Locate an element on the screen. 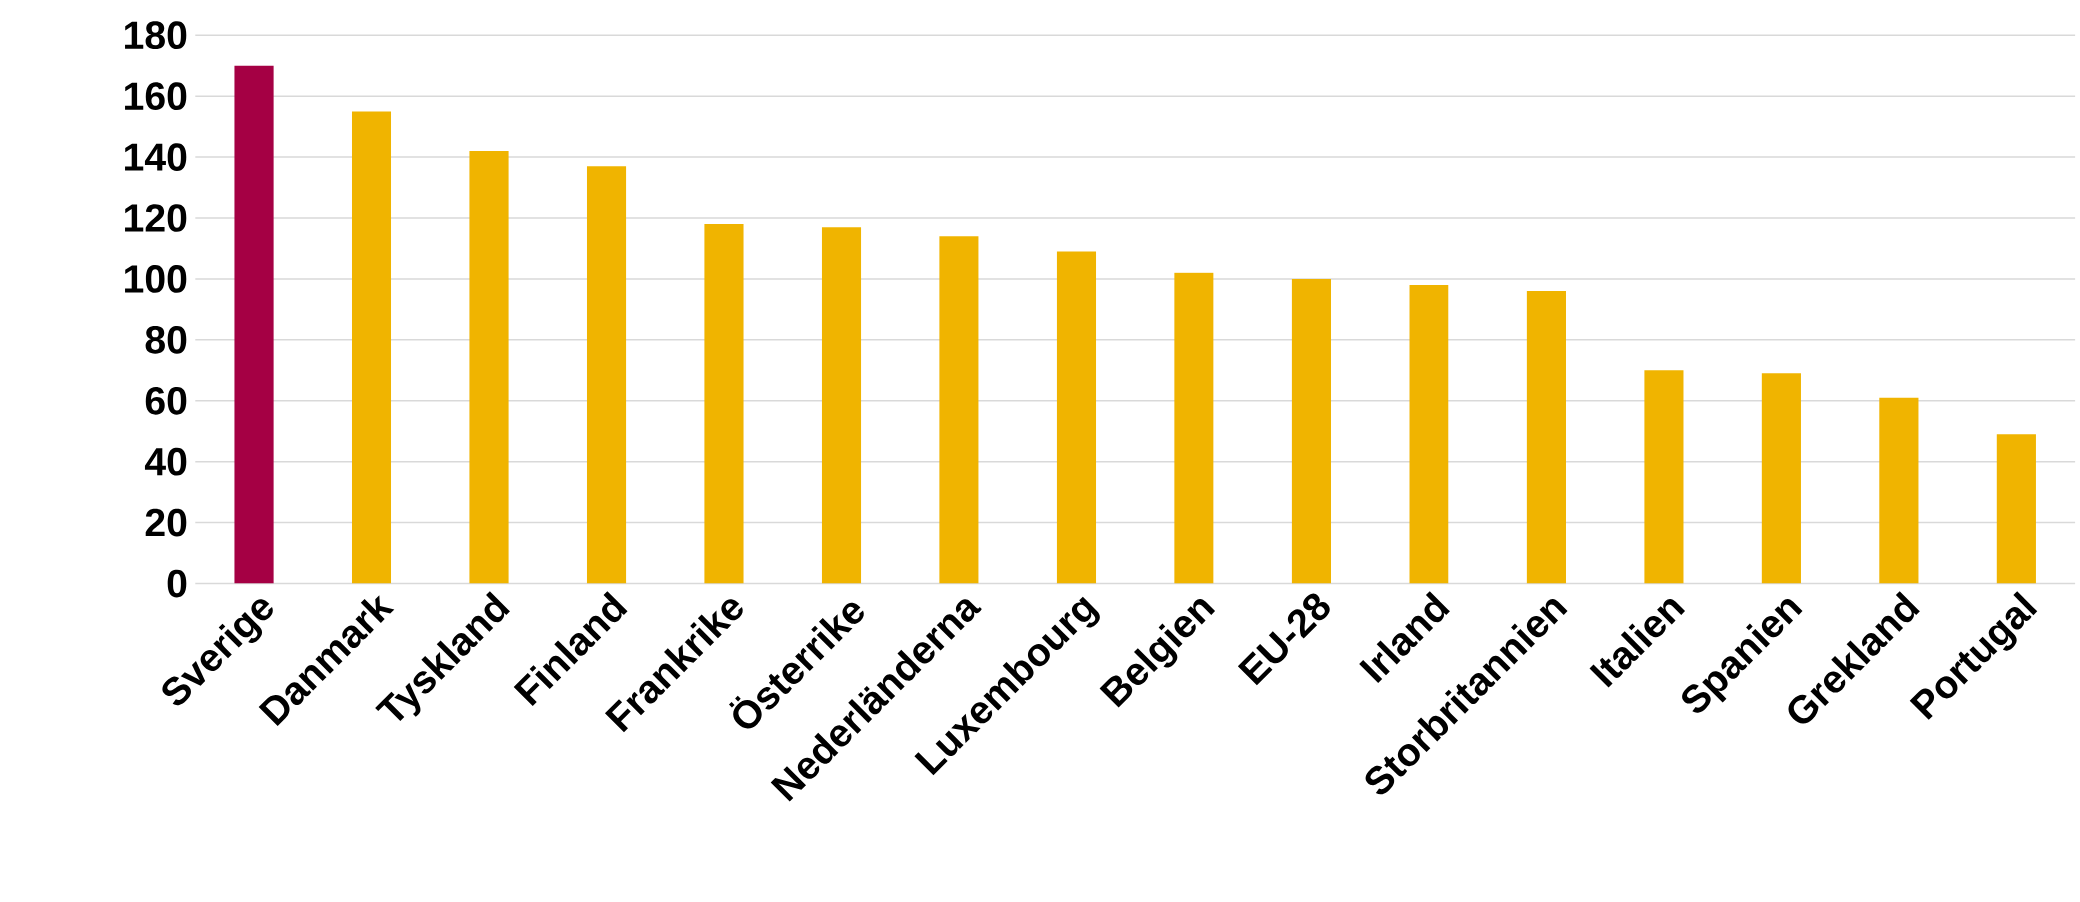 The width and height of the screenshot is (2080, 902). y-tick-label: 40 is located at coordinates (165, 461).